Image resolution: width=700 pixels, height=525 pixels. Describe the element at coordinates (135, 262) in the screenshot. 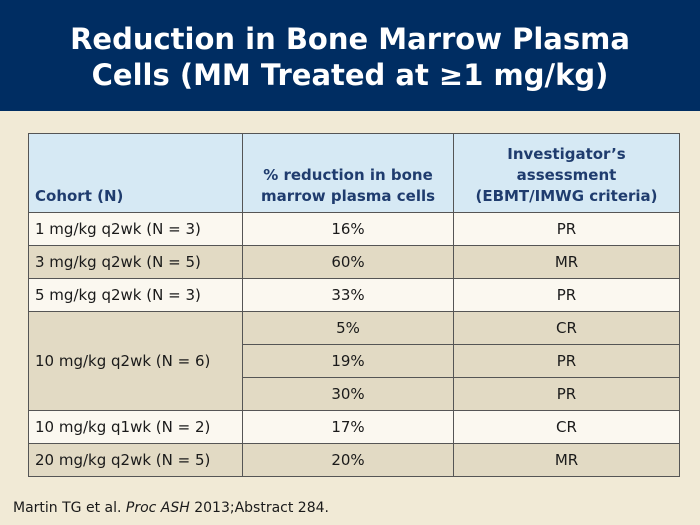

I see `cohort-cell: 3 mg/kg q2wk (N = 5)` at that location.